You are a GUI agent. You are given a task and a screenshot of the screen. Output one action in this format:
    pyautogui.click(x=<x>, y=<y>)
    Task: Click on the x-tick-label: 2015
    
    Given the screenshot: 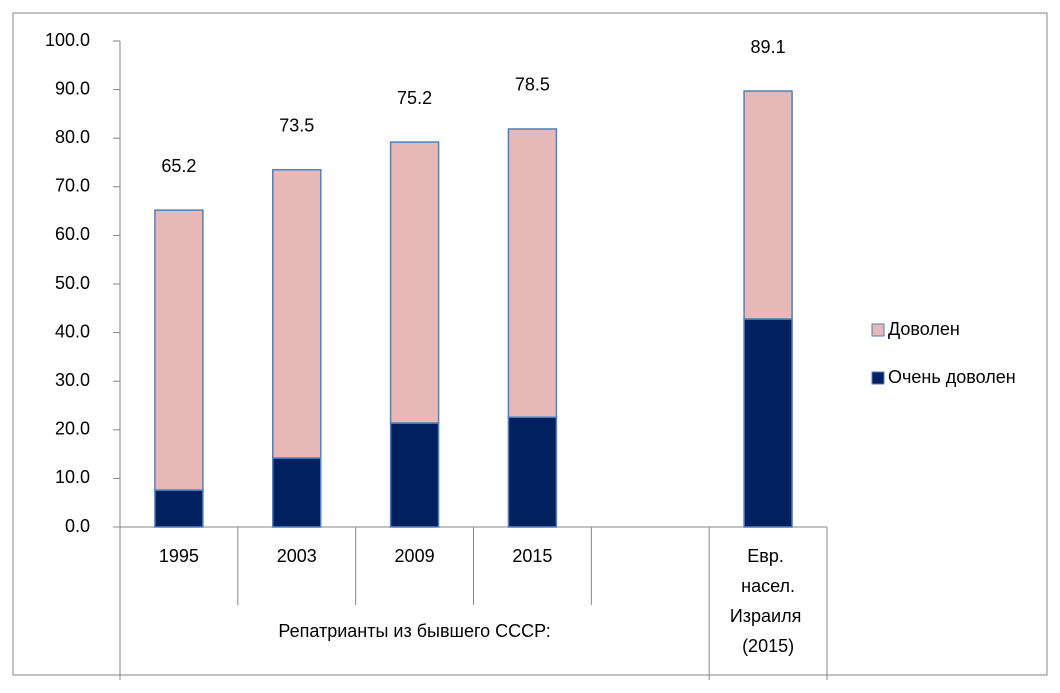 What is the action you would take?
    pyautogui.click(x=532, y=556)
    